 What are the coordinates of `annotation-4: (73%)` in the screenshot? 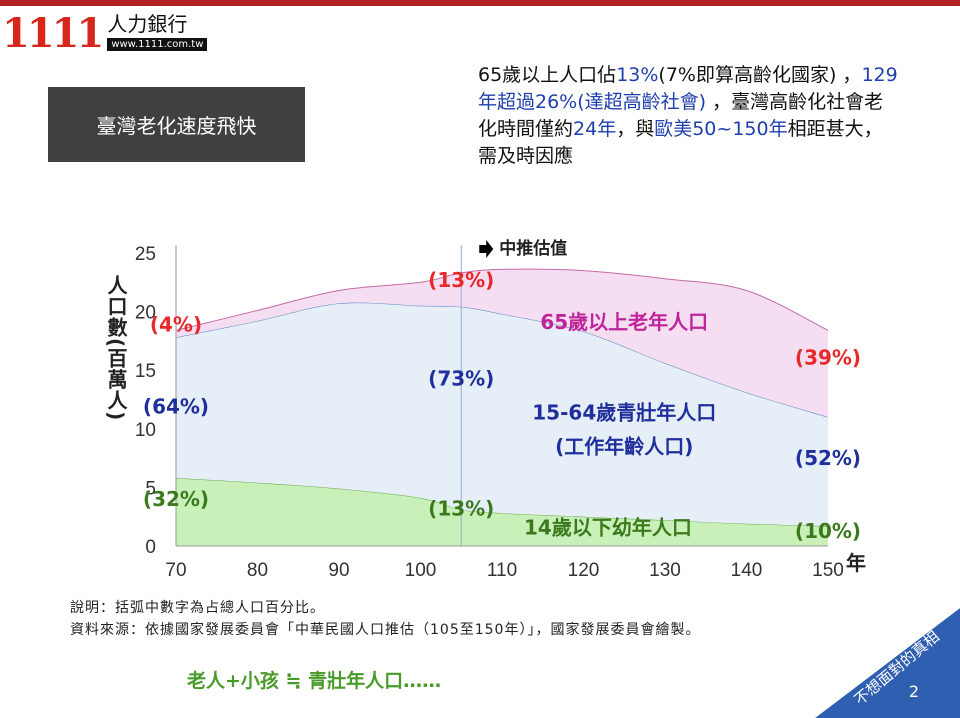 It's located at (461, 378).